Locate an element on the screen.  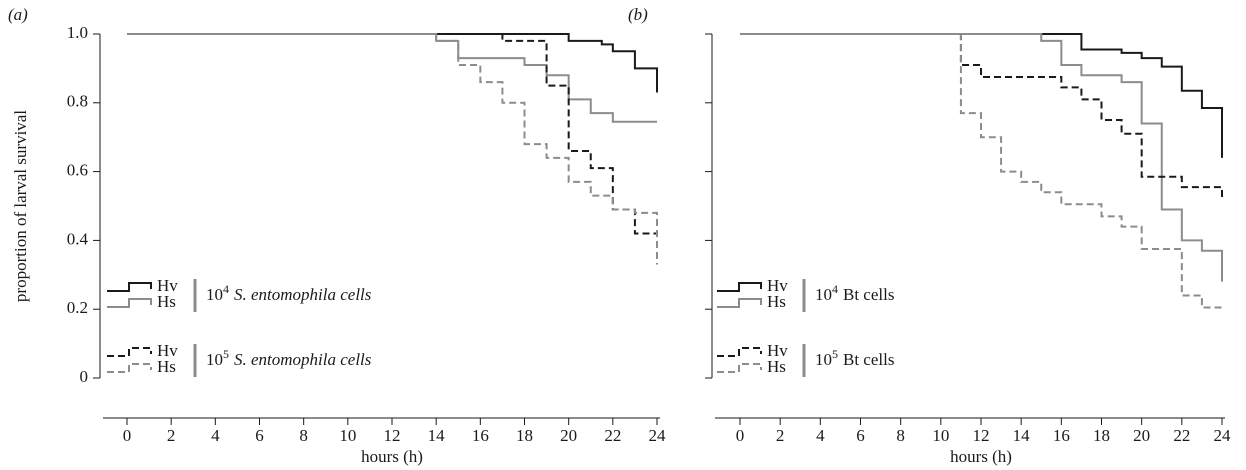
y-tick-label: 0 is located at coordinates (84, 376).